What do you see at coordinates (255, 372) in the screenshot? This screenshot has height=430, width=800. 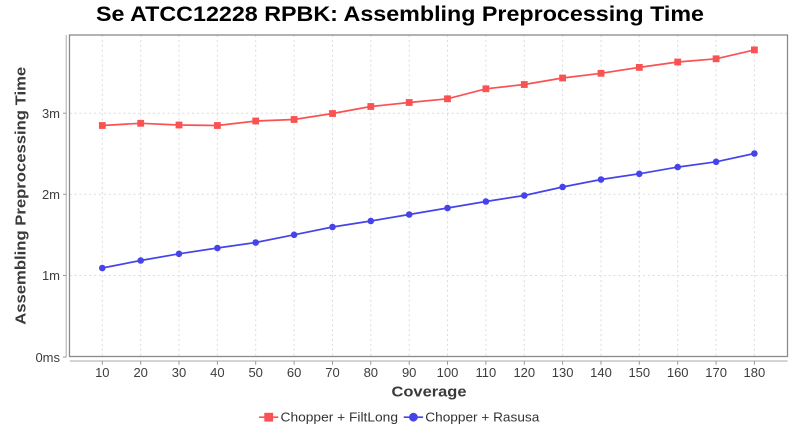 I see `svg-text: 50` at bounding box center [255, 372].